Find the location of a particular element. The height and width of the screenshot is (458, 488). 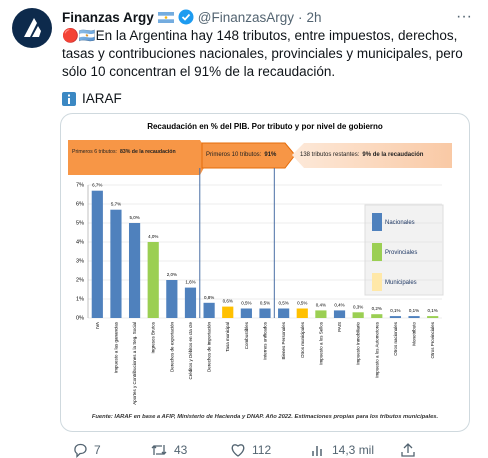

flag is located at coordinates (165, 17).